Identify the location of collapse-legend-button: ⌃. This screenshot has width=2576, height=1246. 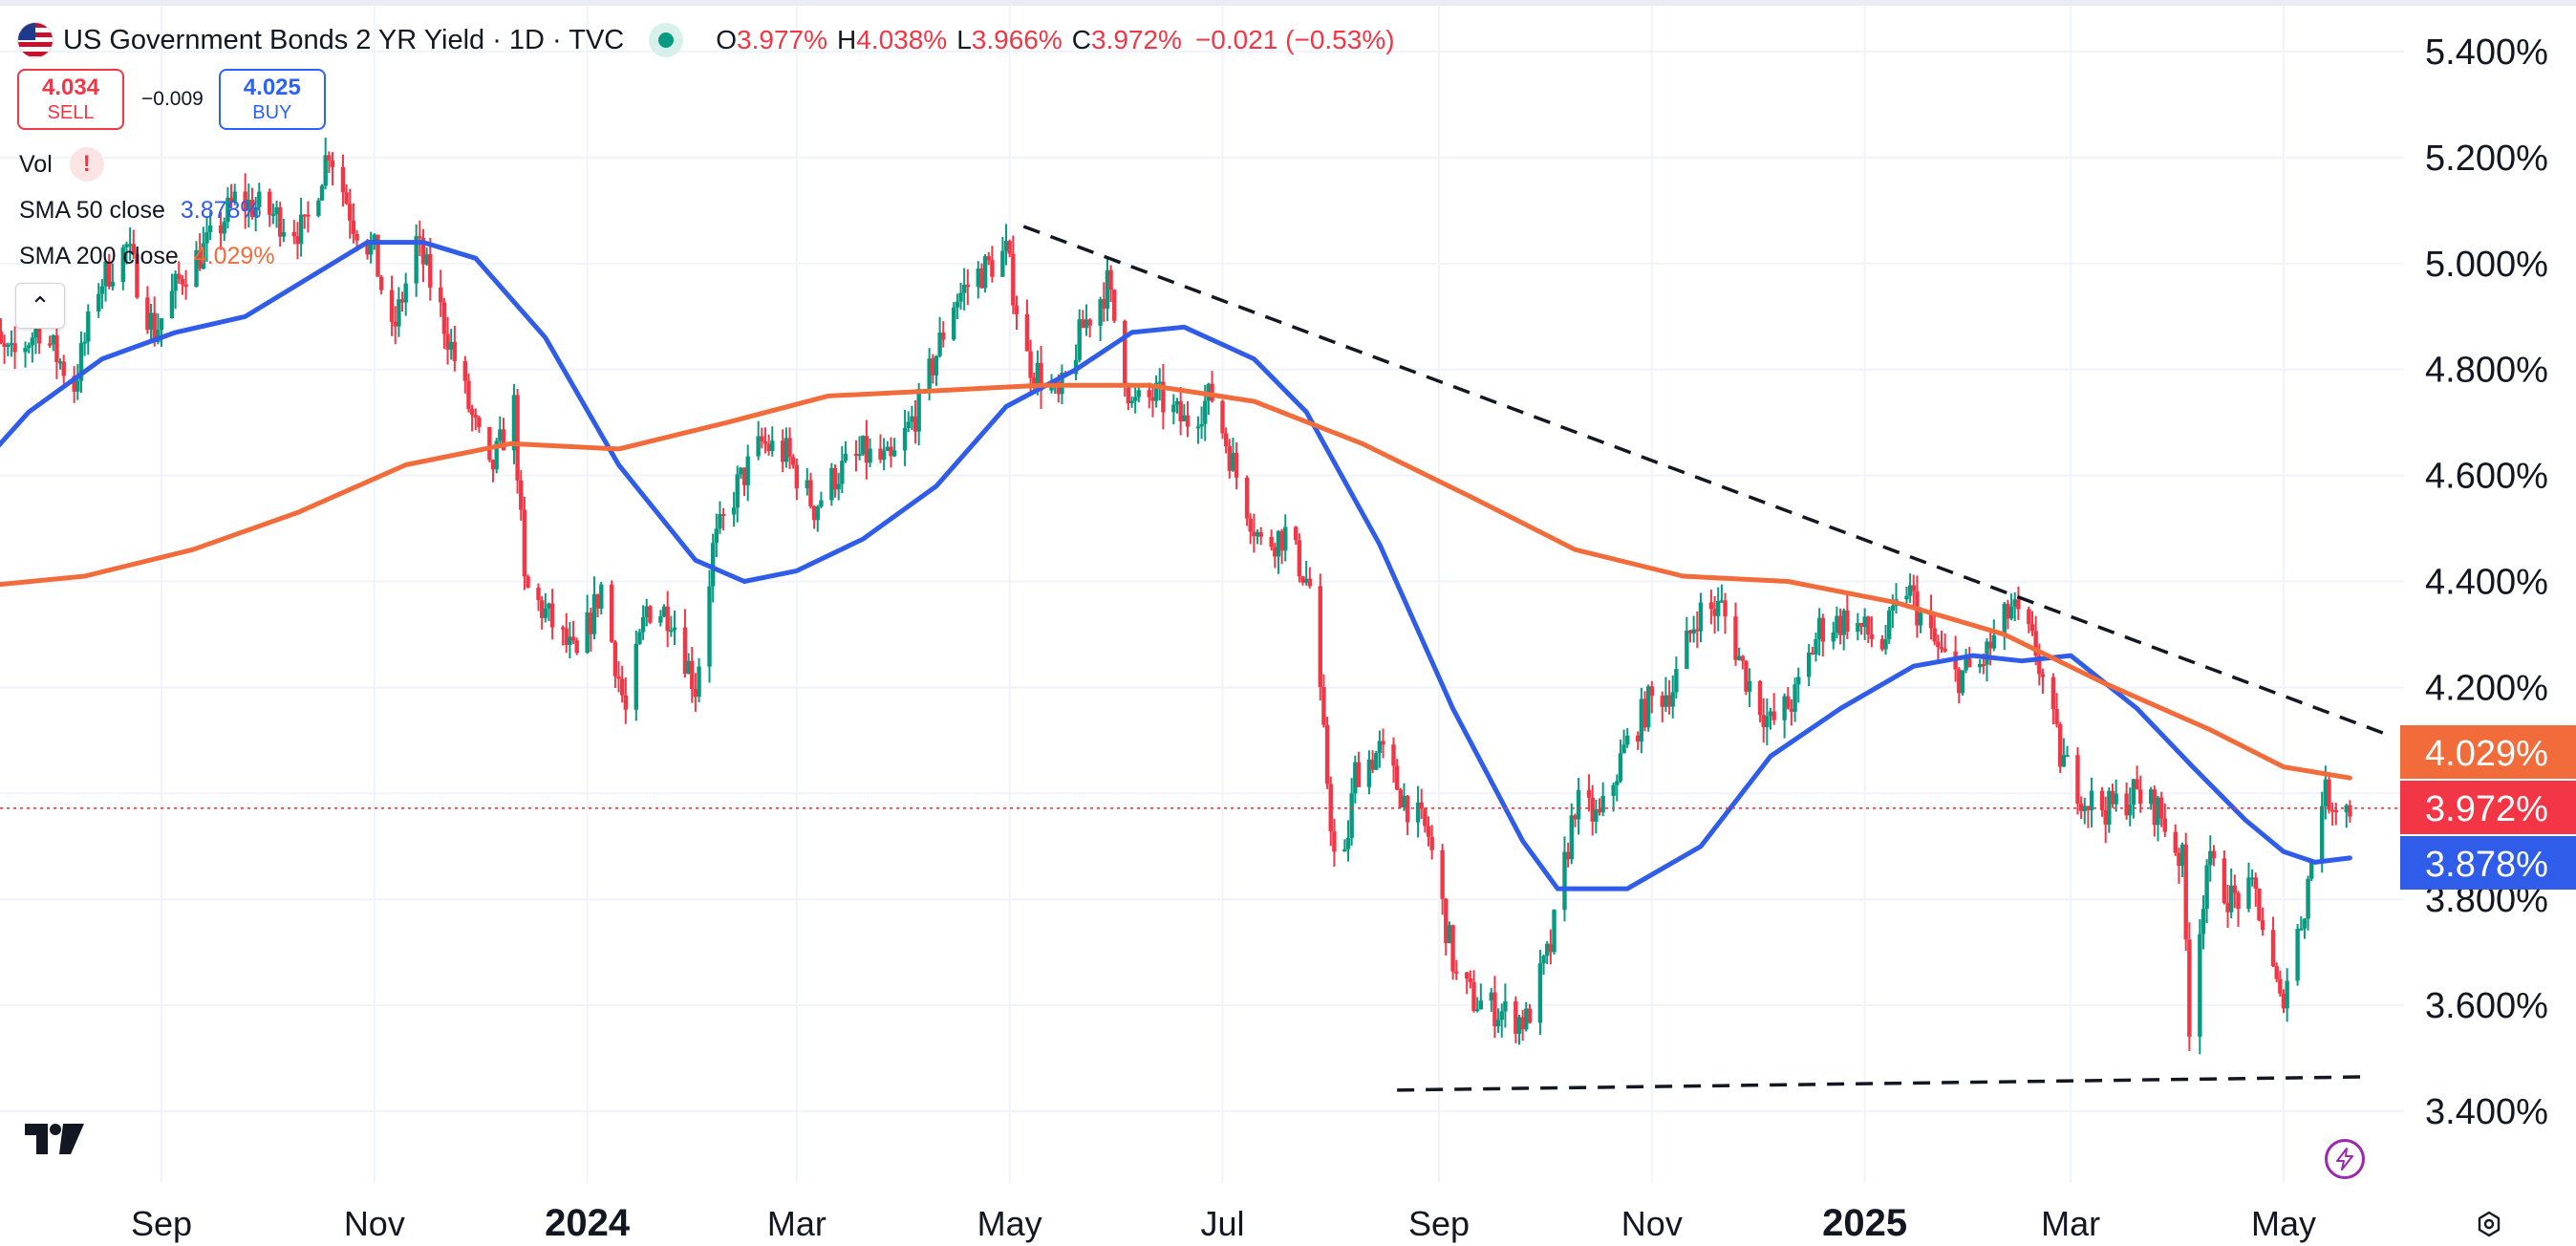
(40, 306).